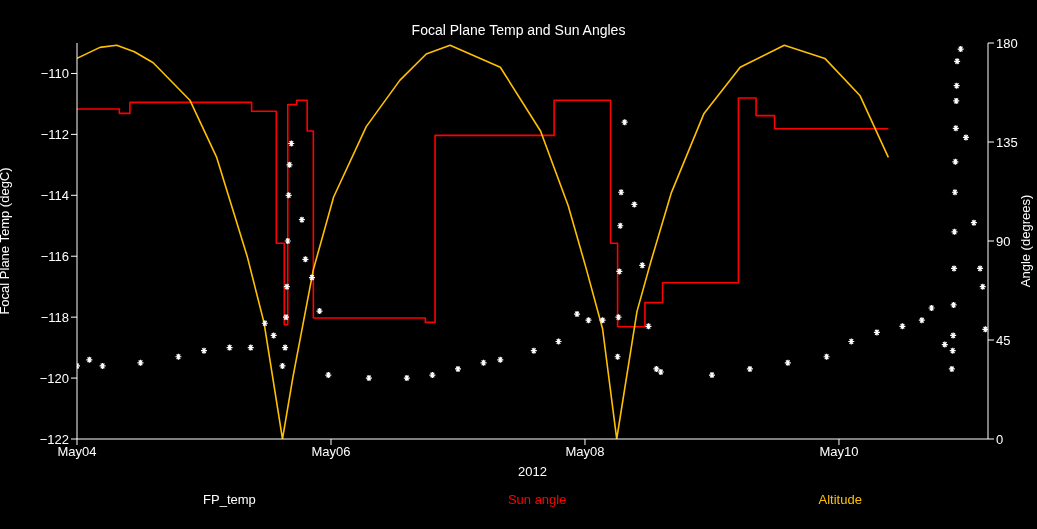  Describe the element at coordinates (77, 452) in the screenshot. I see `x-tick-label: May04` at that location.